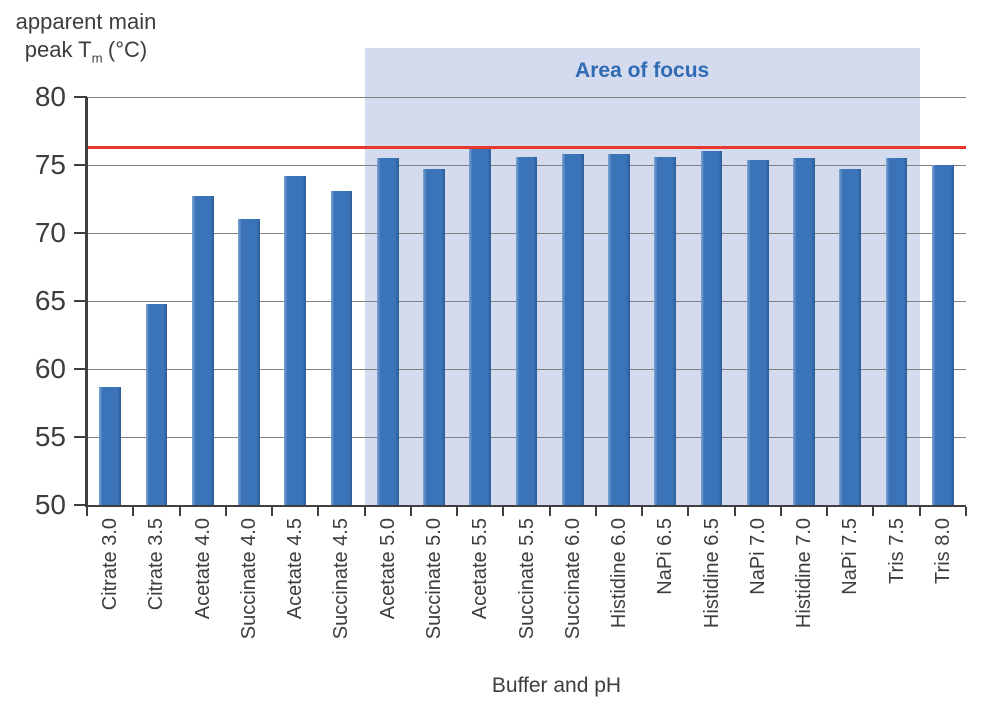 This screenshot has width=996, height=723. I want to click on bar-citrate-3.0, so click(110, 445).